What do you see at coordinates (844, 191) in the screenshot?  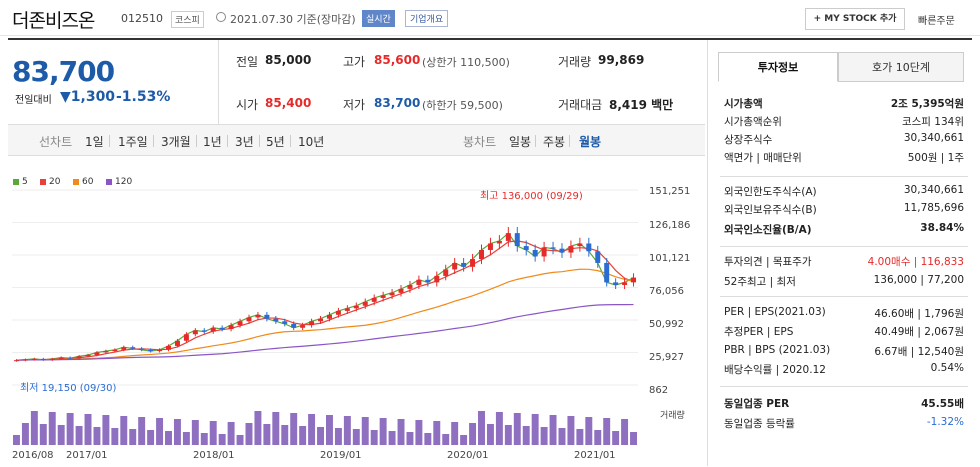 I see `info-row: 외국인한도주식수(A) 30,340,661` at bounding box center [844, 191].